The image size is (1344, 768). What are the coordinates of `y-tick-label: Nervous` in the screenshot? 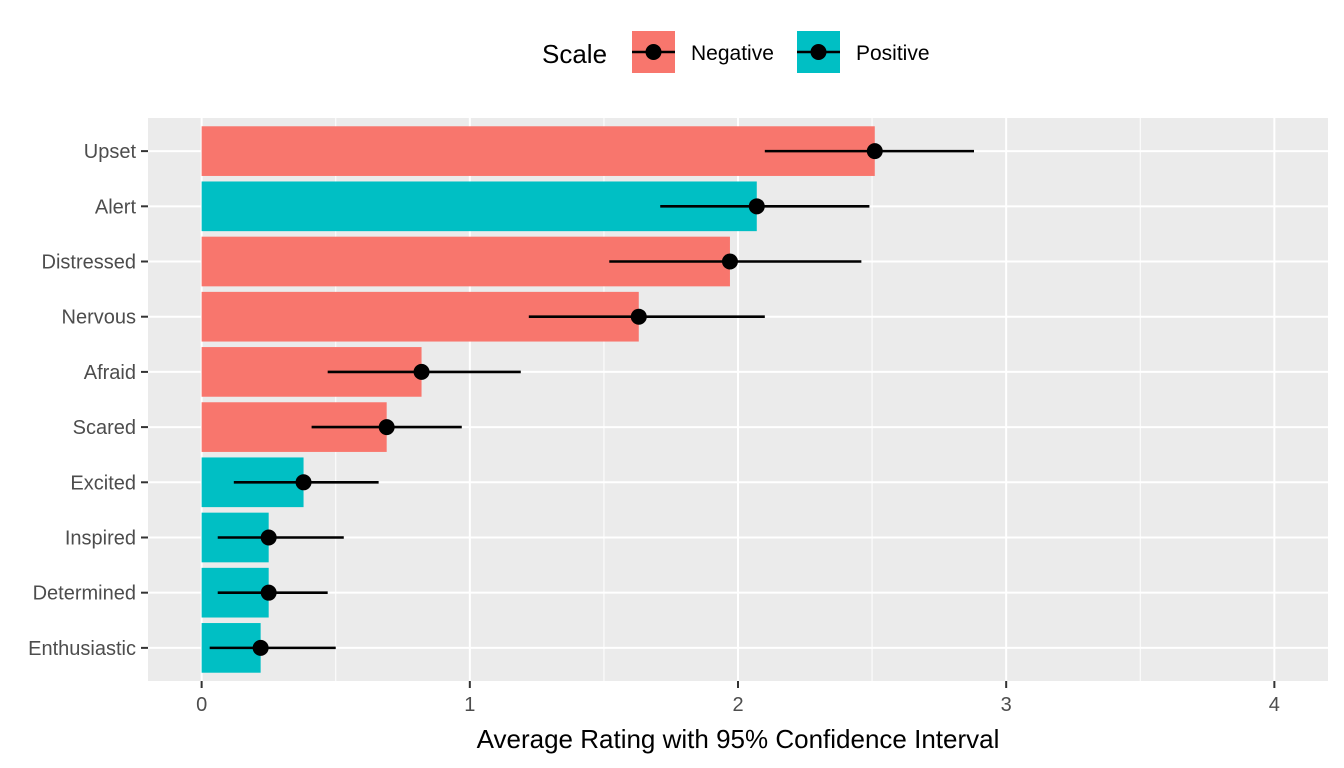 It's located at (99, 318).